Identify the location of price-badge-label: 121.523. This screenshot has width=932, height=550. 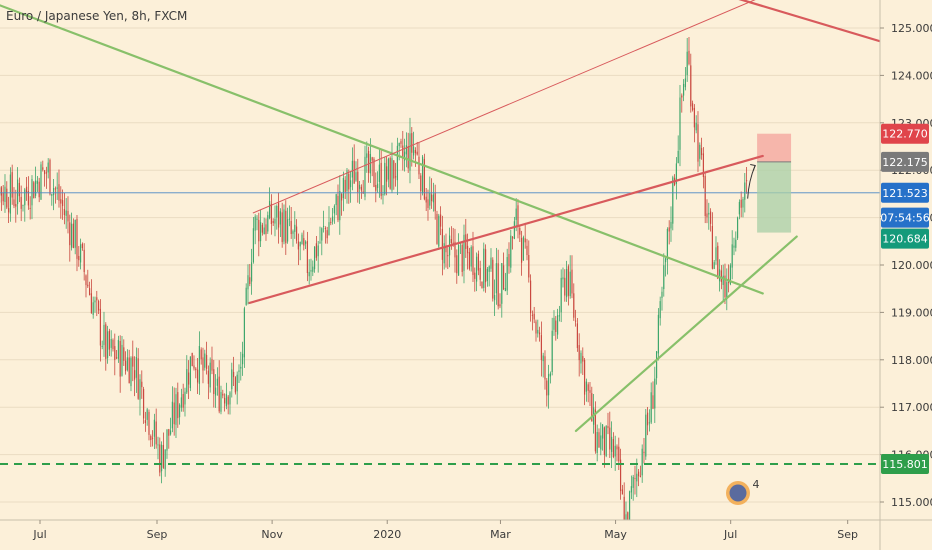
(905, 193).